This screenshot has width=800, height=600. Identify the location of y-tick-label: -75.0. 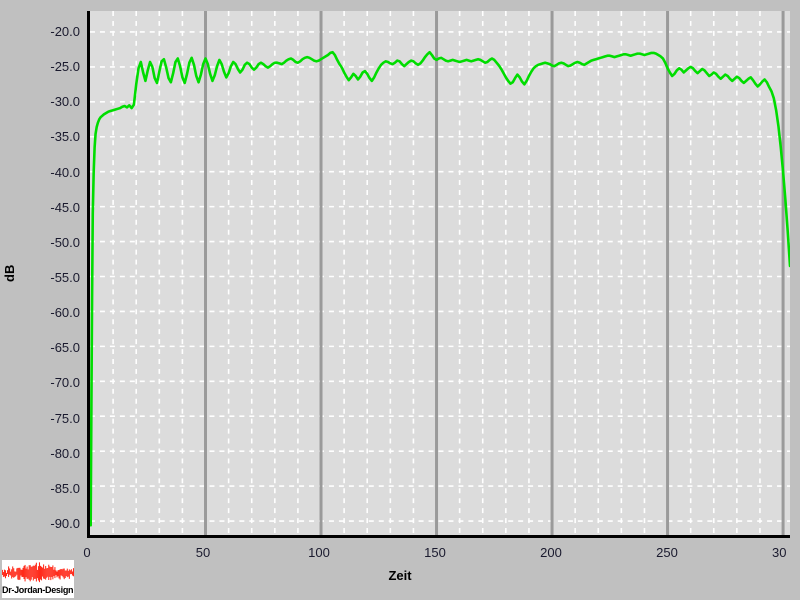
(65, 418).